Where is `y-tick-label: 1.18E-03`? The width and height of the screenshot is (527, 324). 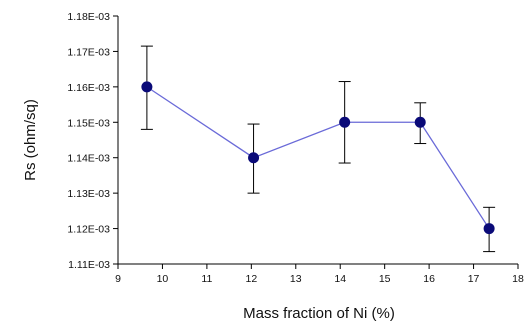 y-tick-label: 1.18E-03 is located at coordinates (88, 17).